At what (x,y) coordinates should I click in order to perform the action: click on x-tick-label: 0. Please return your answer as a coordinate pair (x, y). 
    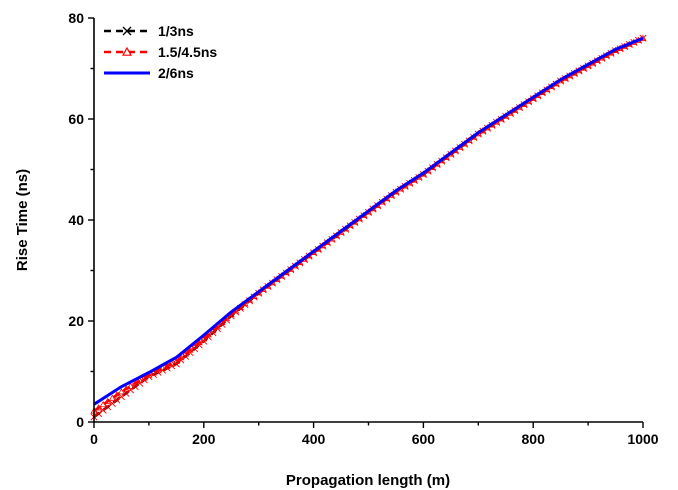
    Looking at the image, I should click on (94, 439).